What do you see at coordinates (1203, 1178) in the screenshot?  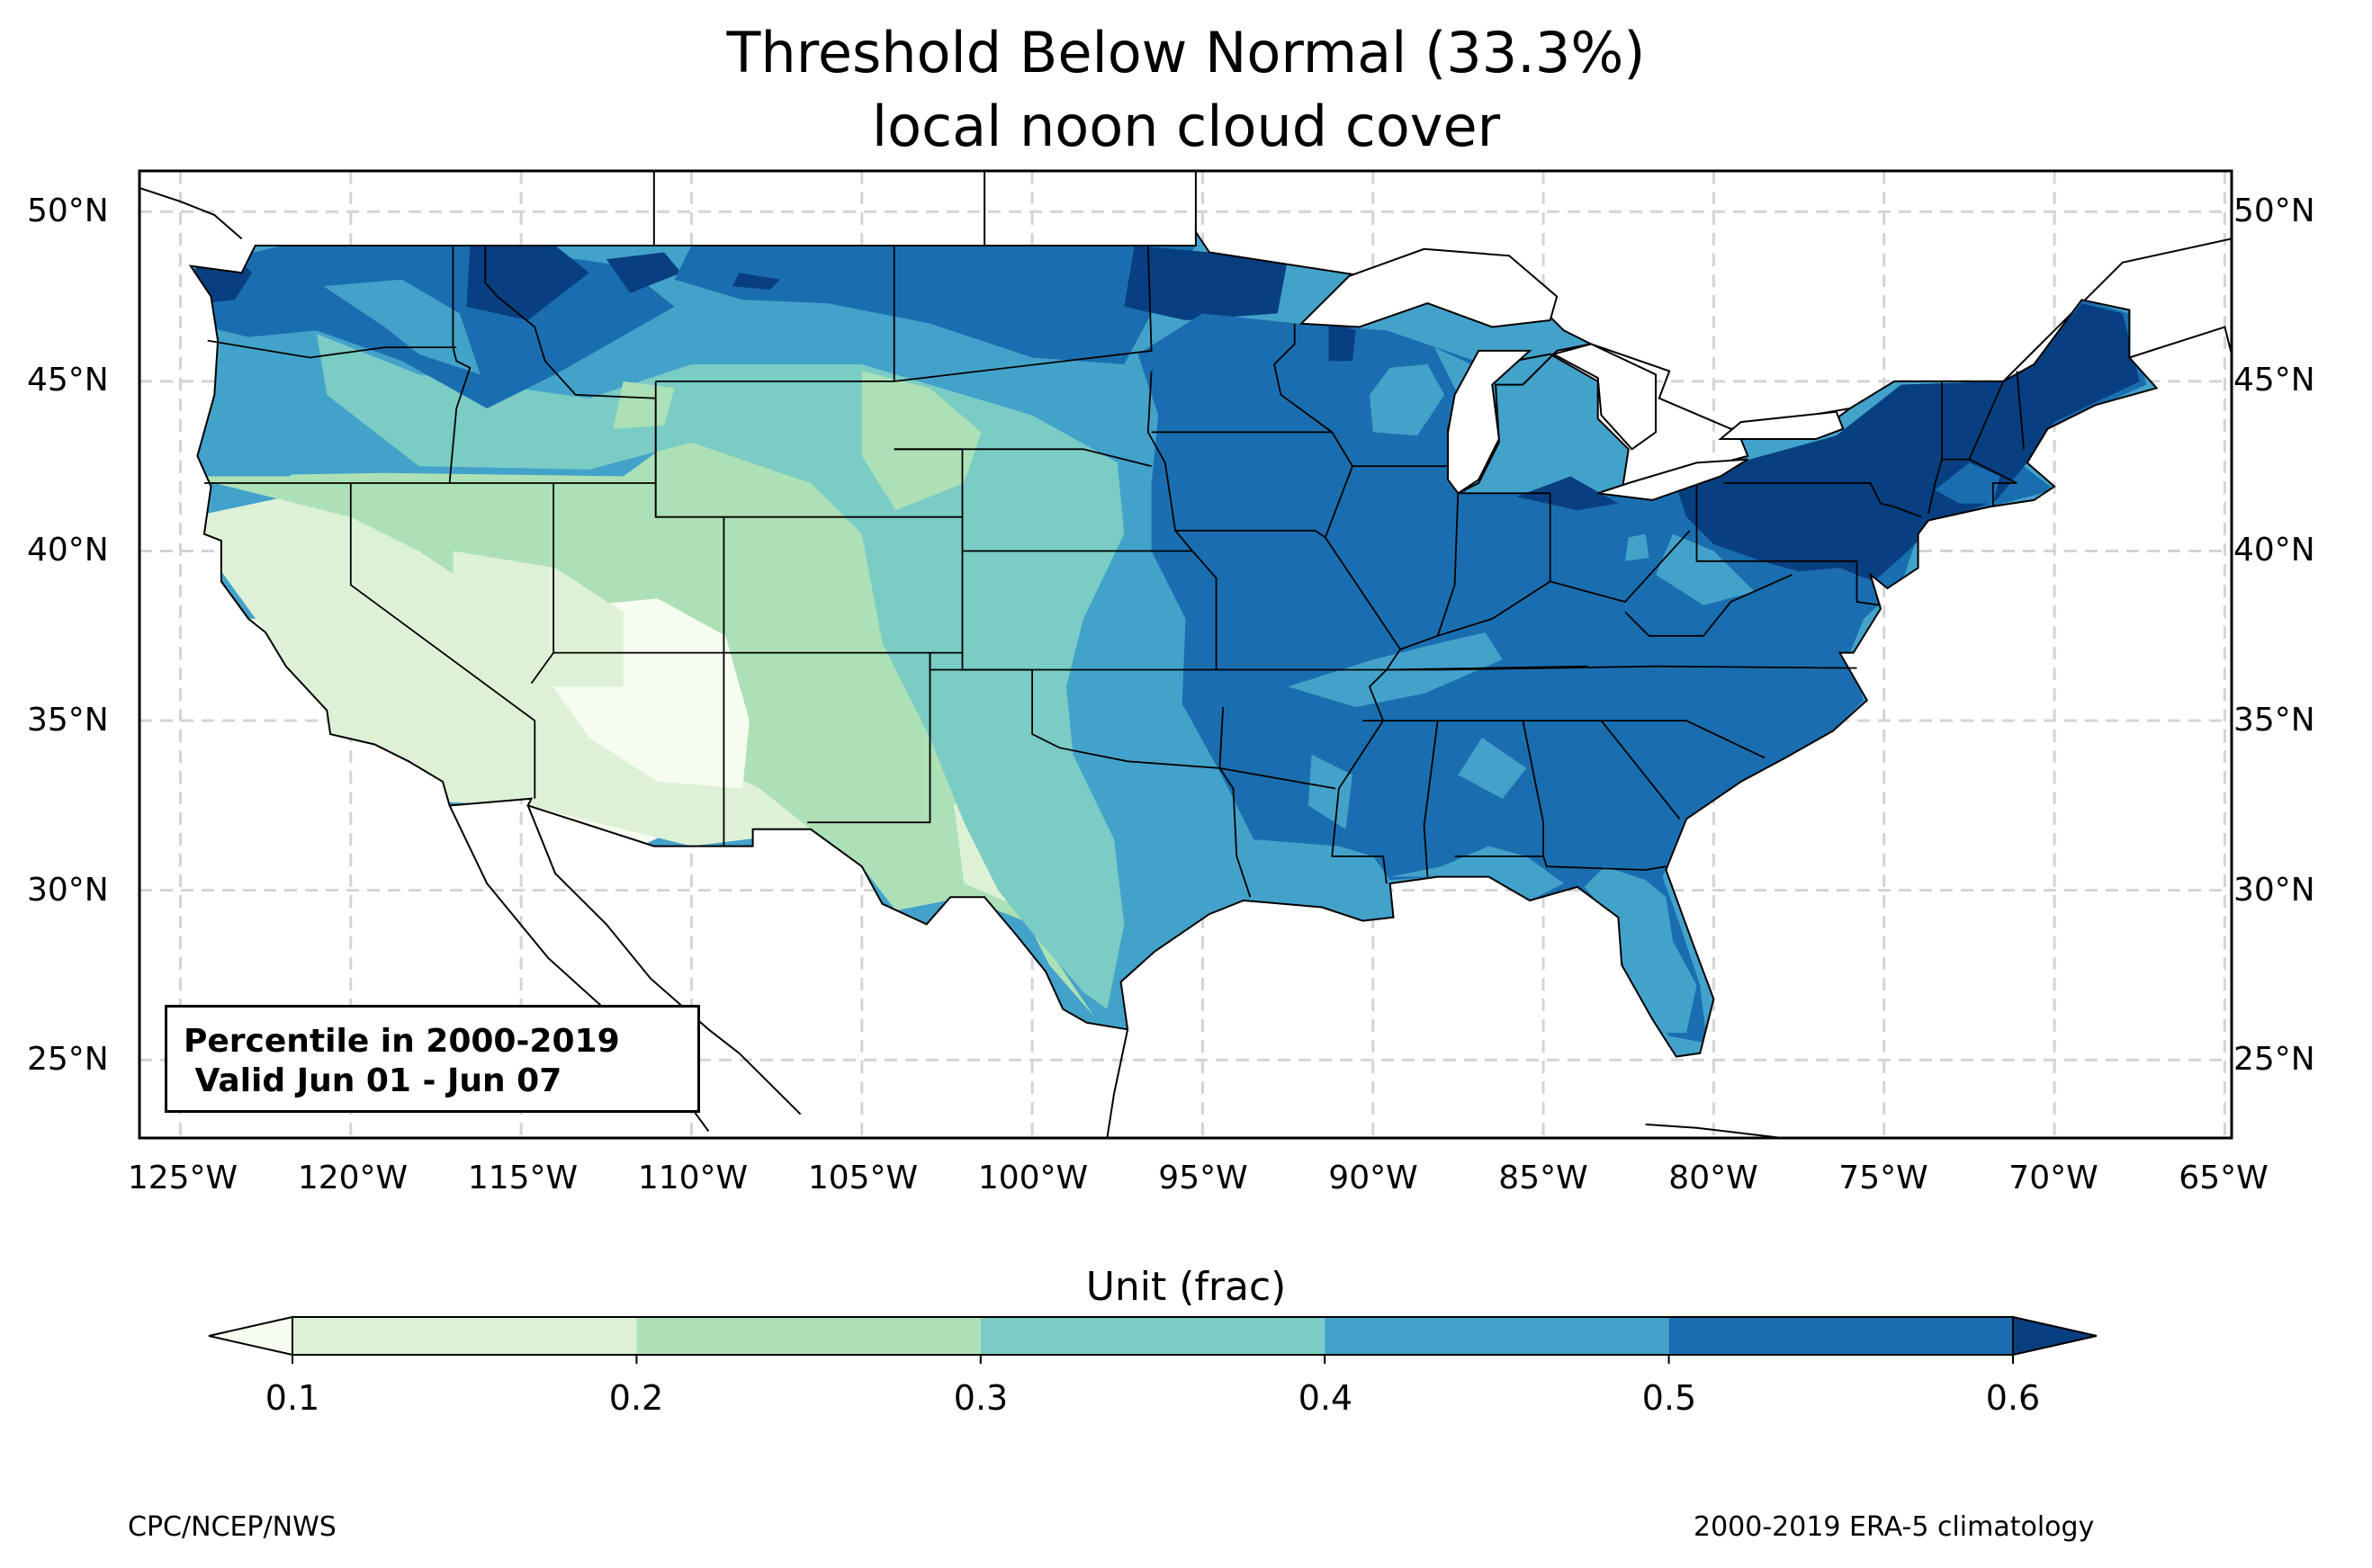 I see `lon-tick-label: 95°W` at bounding box center [1203, 1178].